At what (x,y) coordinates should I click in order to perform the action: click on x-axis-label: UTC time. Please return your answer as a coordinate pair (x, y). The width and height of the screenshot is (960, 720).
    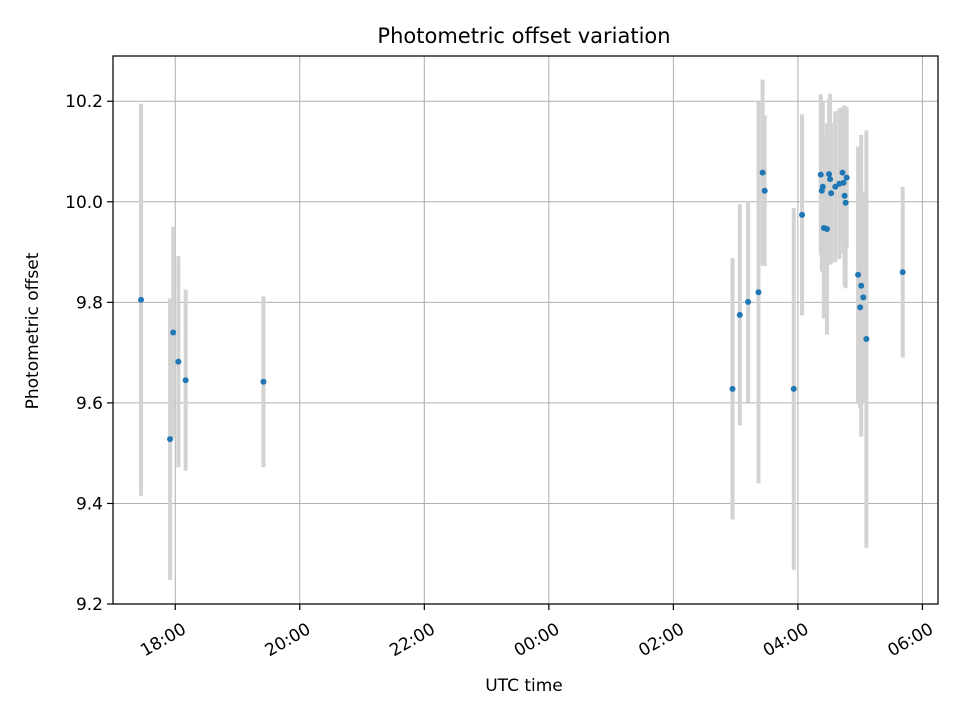
    Looking at the image, I should click on (524, 686).